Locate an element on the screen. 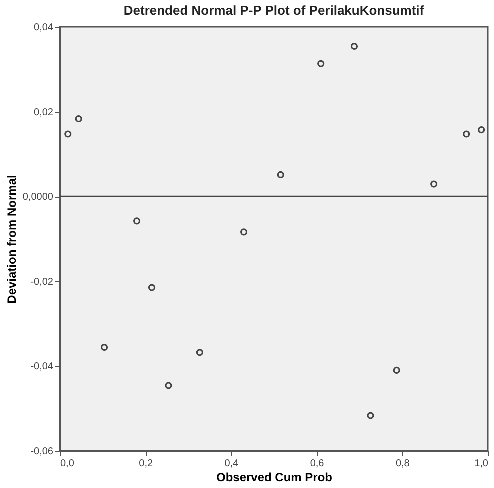 The width and height of the screenshot is (494, 488). y-tick-label: -0,04 is located at coordinates (42, 367).